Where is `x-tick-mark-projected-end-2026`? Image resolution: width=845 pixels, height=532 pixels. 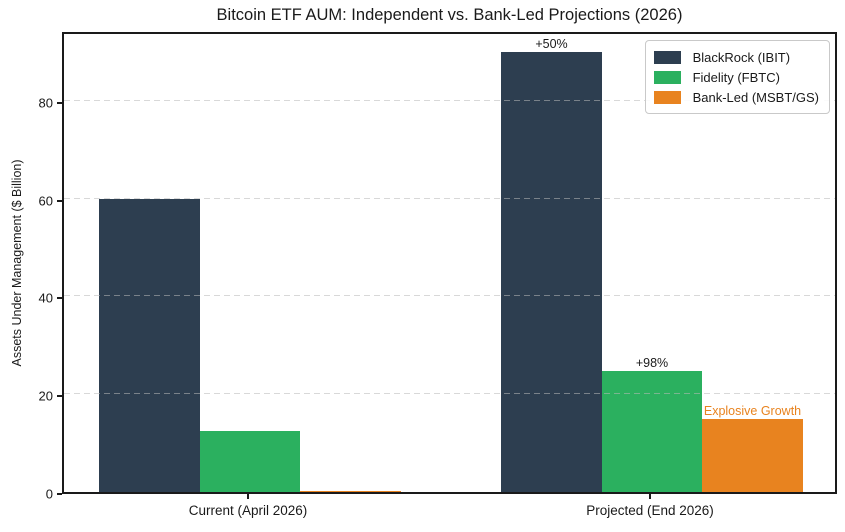 x-tick-mark-projected-end-2026 is located at coordinates (650, 496).